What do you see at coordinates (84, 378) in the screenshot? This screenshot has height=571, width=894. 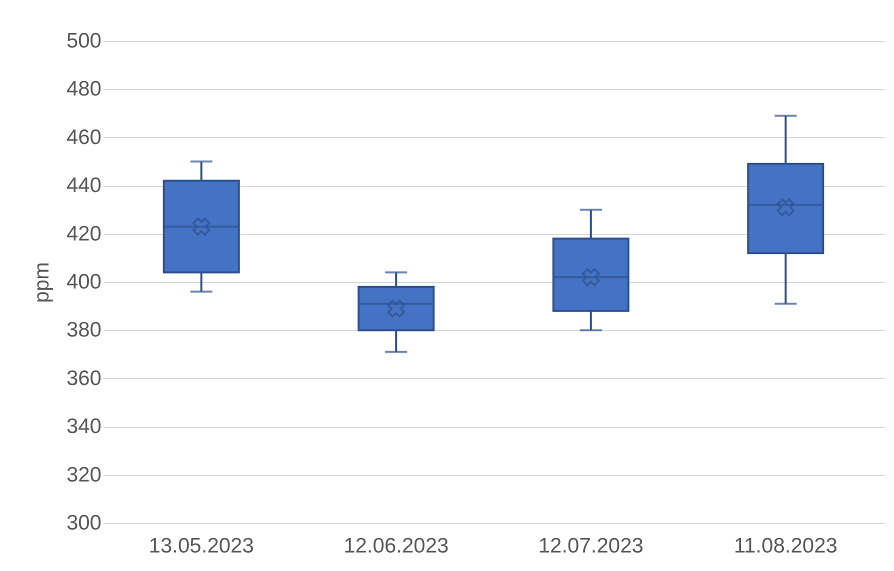 I see `y-tick-label: 360` at bounding box center [84, 378].